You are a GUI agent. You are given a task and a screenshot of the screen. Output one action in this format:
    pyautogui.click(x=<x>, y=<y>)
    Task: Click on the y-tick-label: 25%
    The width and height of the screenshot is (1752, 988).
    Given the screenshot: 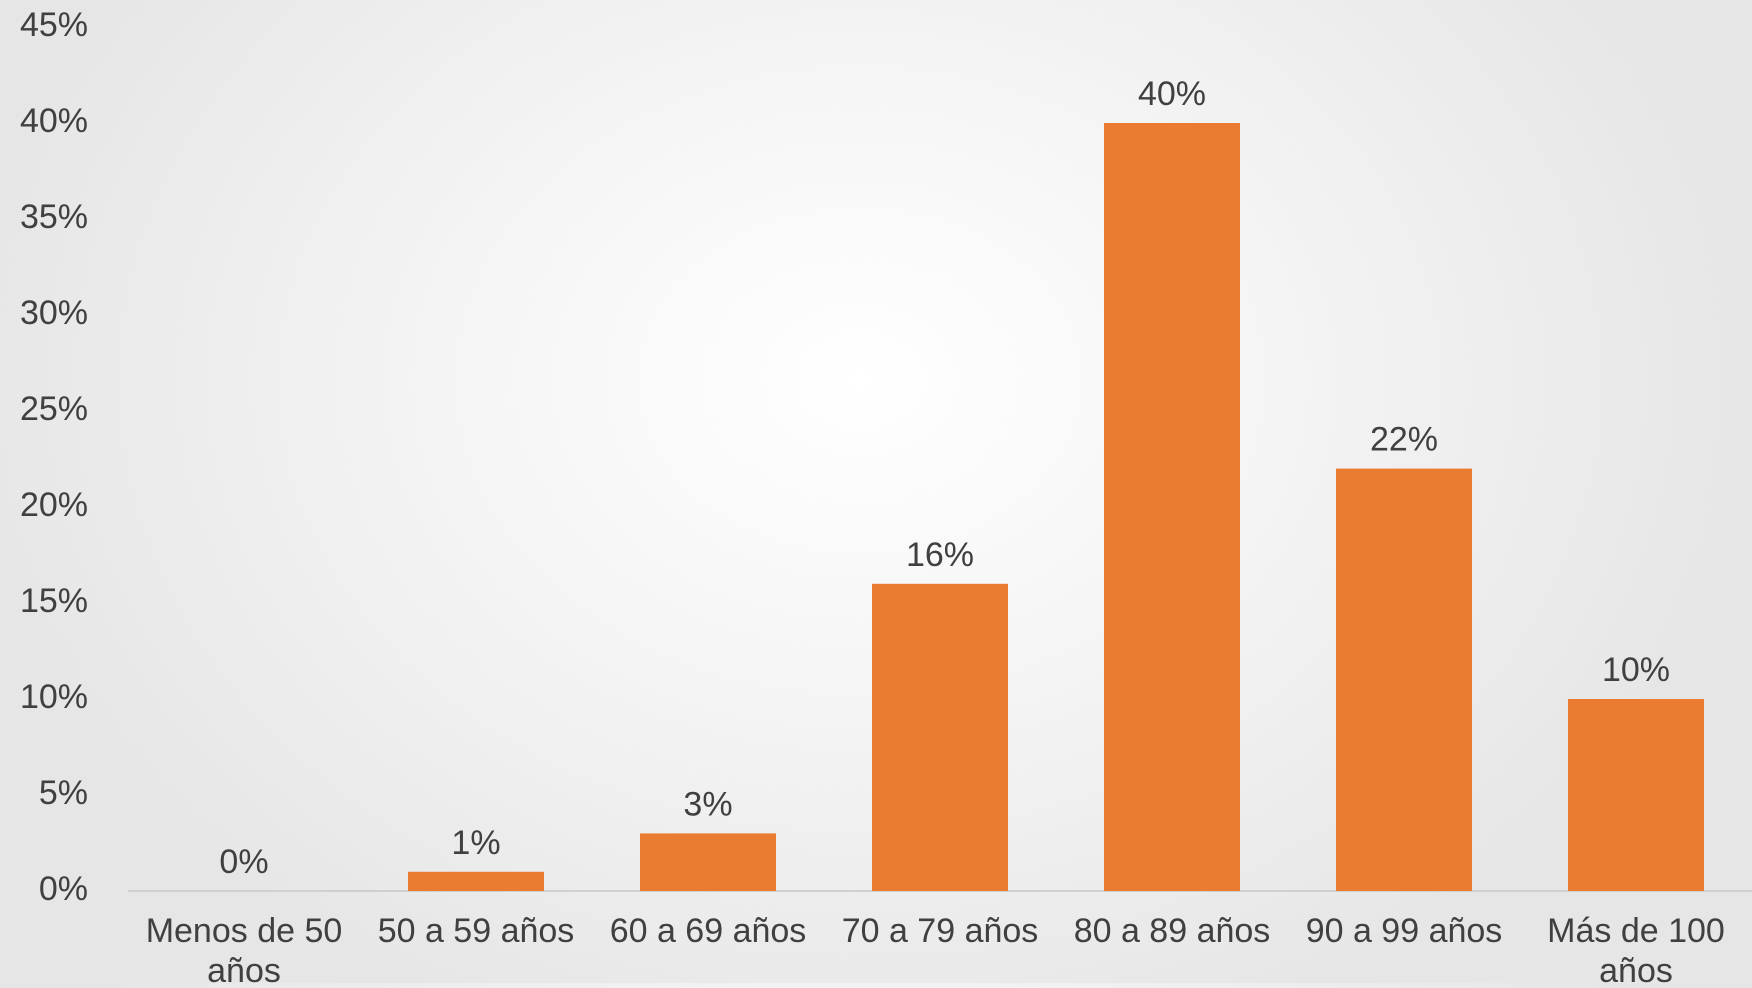 What is the action you would take?
    pyautogui.click(x=54, y=409)
    